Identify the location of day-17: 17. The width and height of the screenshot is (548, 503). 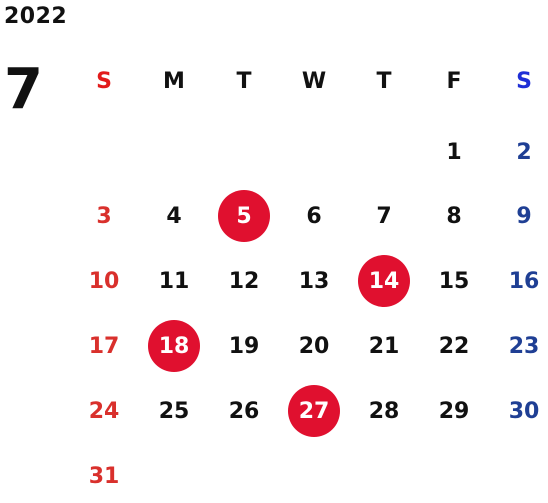
(104, 346).